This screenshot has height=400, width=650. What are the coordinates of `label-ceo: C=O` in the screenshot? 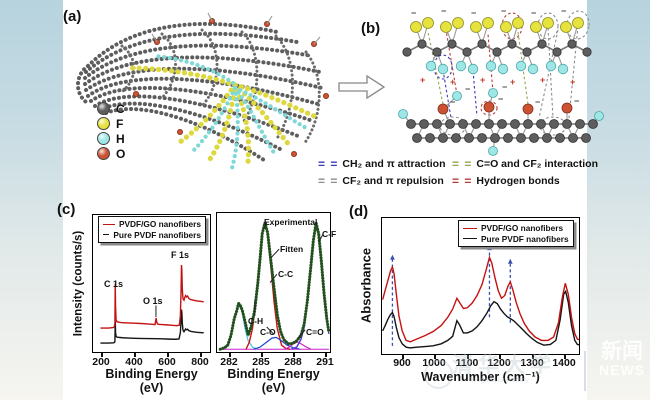 It's located at (315, 332).